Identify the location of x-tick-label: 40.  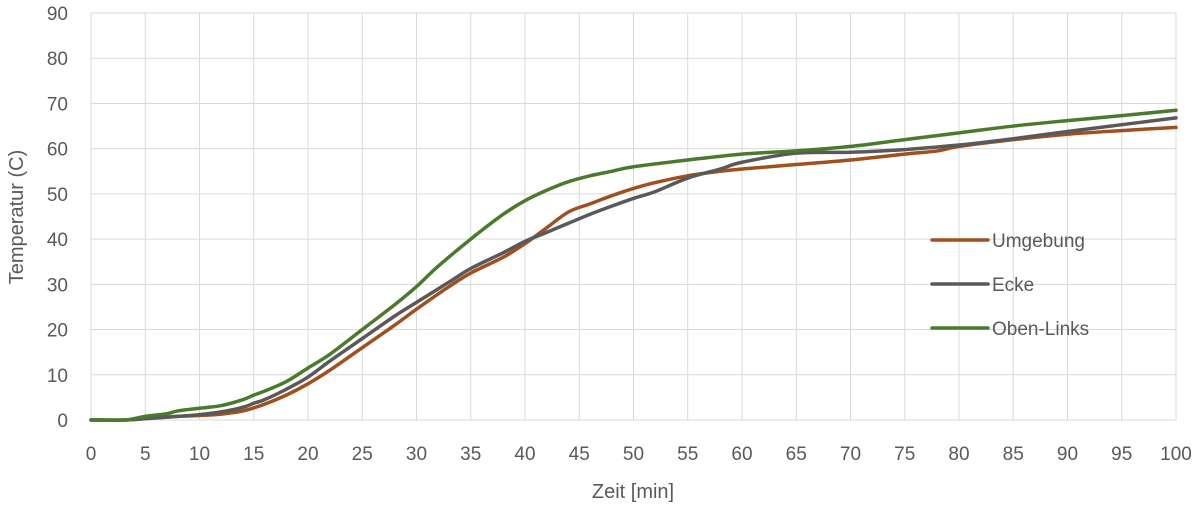
(524, 454).